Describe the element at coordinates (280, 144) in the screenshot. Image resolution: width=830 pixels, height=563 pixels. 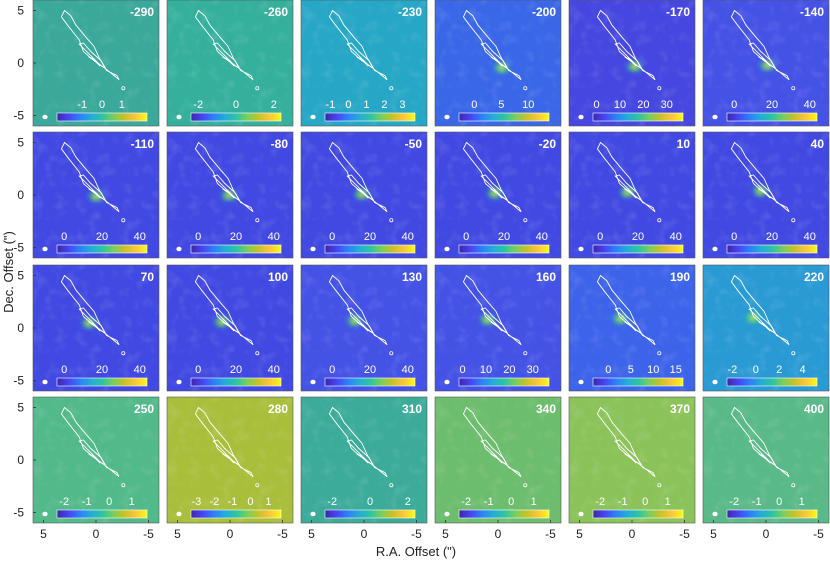
I see `channel-velocity-label: -80` at that location.